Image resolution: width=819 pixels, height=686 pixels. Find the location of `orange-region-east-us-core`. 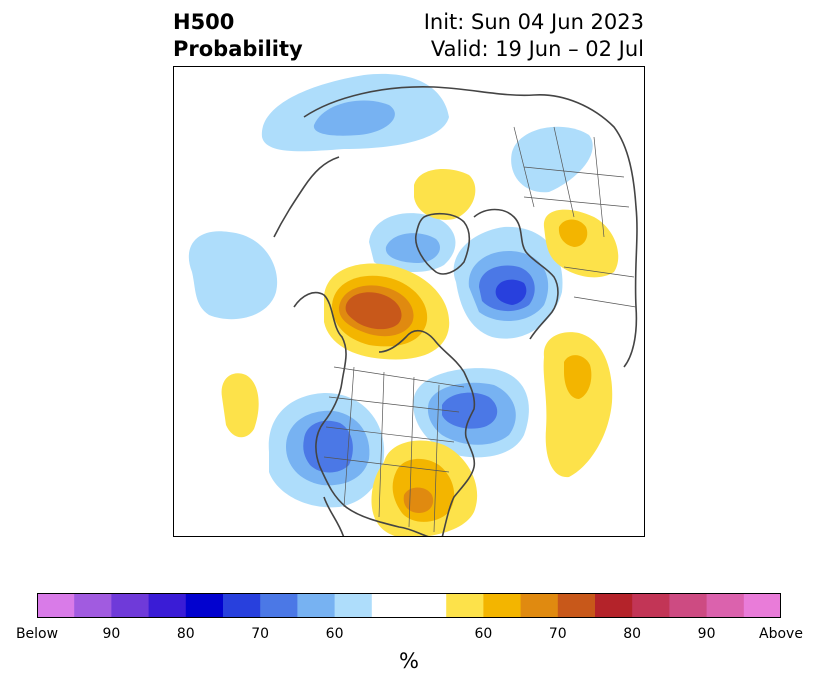

orange-region-east-us-core is located at coordinates (418, 500).